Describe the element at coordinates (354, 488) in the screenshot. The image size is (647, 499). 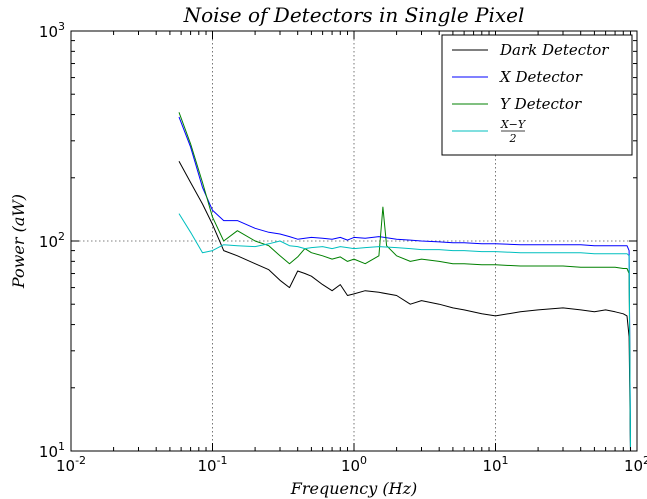
I see `x-axis-label: Frequency (Hz)` at that location.